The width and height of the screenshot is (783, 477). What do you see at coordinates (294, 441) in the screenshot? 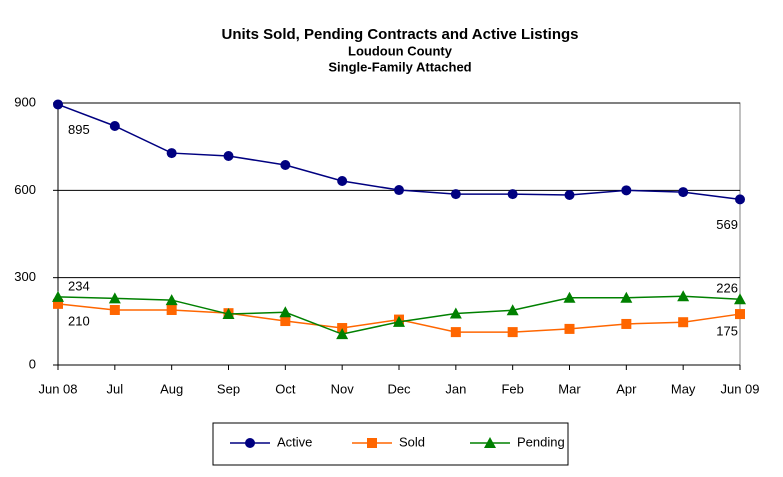
I see `legend-label: Active` at bounding box center [294, 441].